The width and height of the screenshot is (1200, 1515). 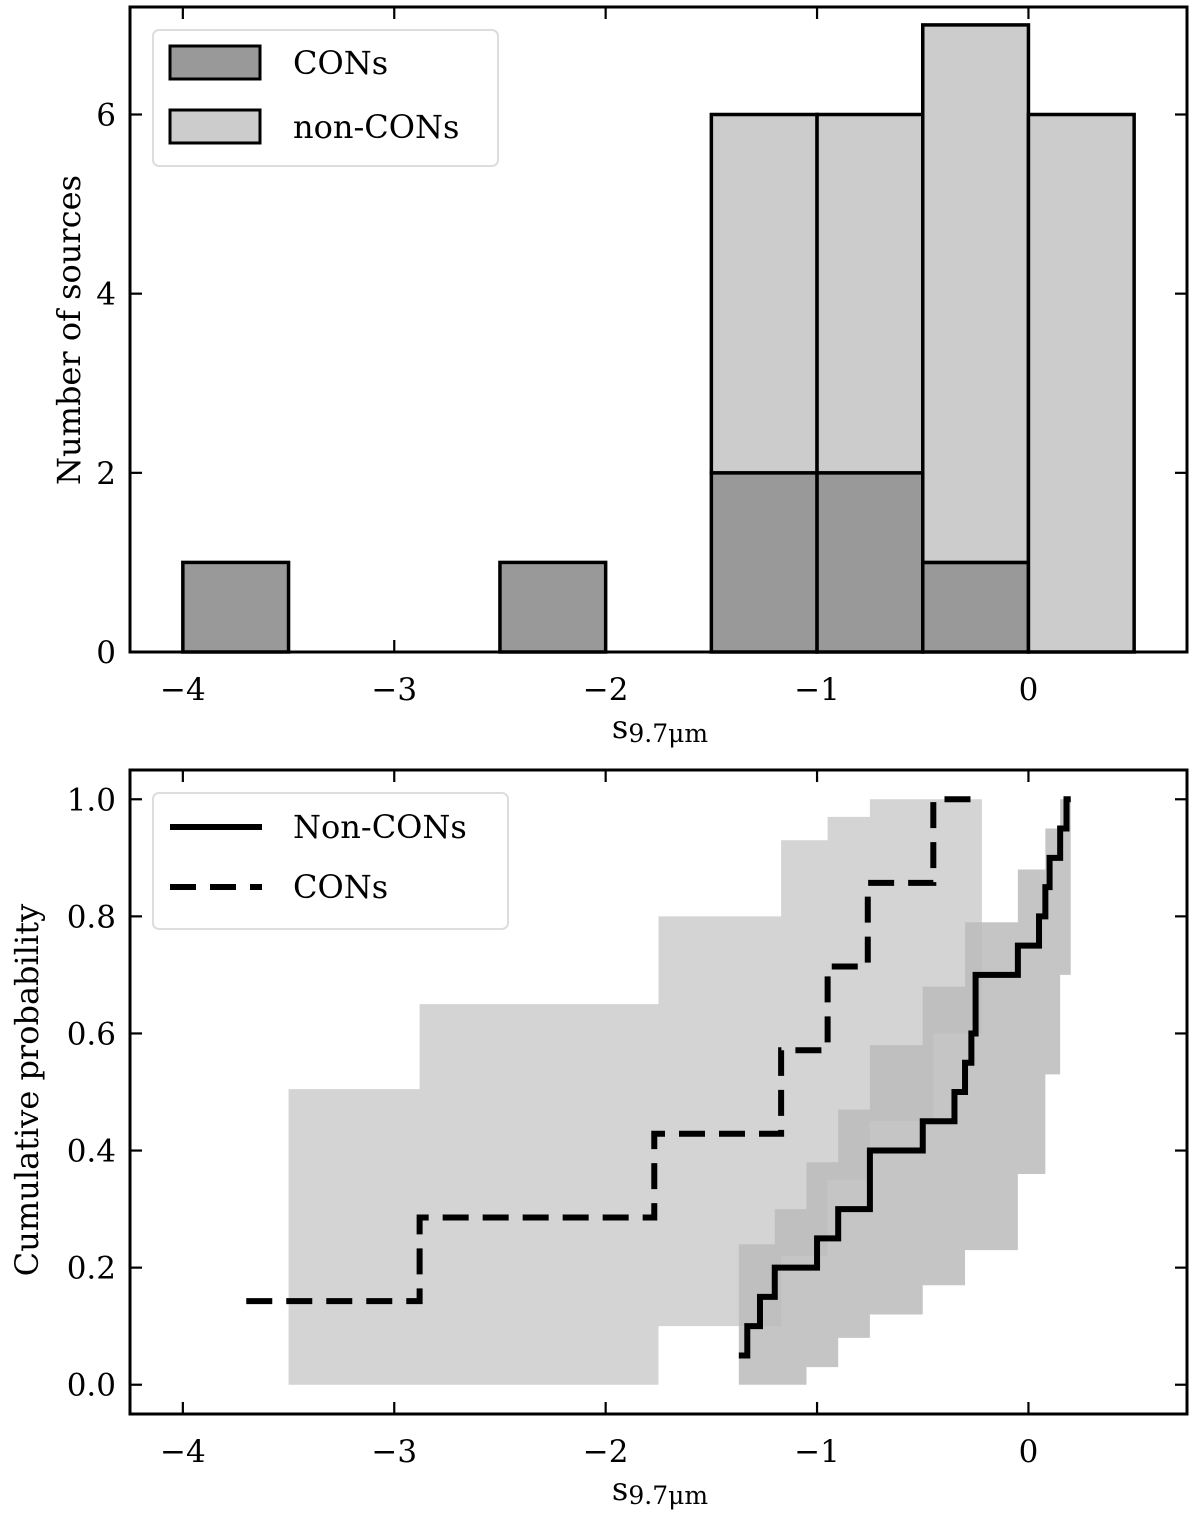 I want to click on histogram-legend: CONs non-CONs, so click(x=325, y=98).